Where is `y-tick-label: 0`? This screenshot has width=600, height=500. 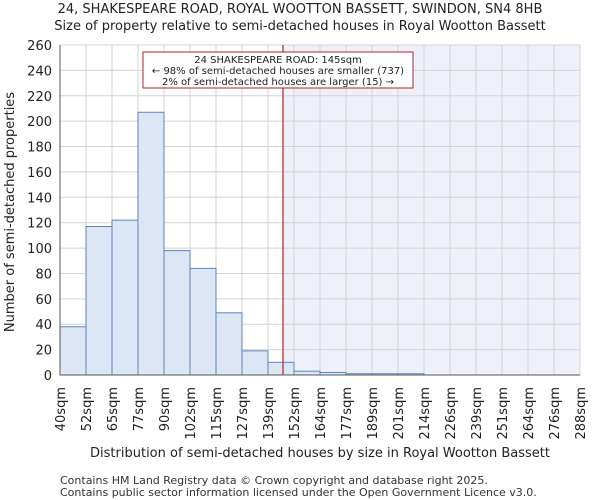
y-tick-label: 0 is located at coordinates (48, 376).